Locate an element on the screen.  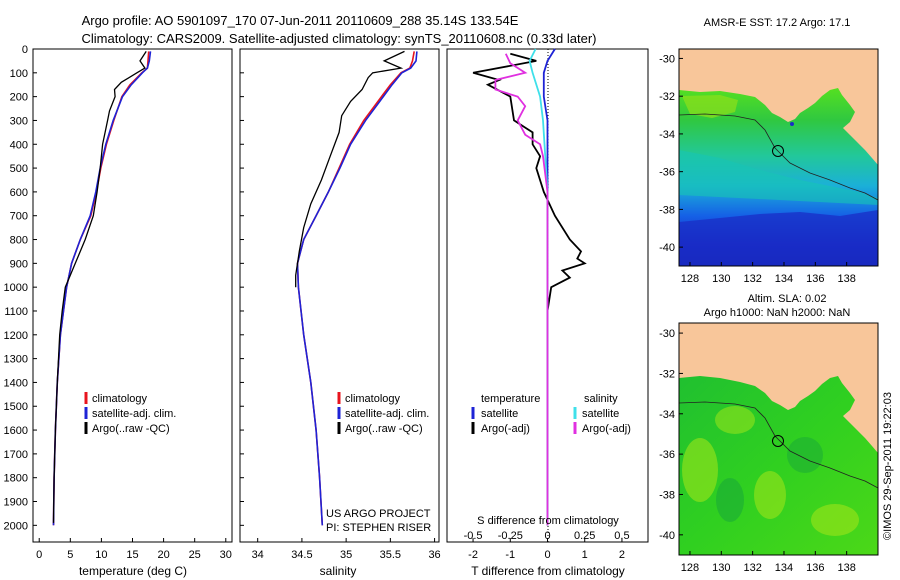
y-tick-label: 1300 is located at coordinates (16, 360).